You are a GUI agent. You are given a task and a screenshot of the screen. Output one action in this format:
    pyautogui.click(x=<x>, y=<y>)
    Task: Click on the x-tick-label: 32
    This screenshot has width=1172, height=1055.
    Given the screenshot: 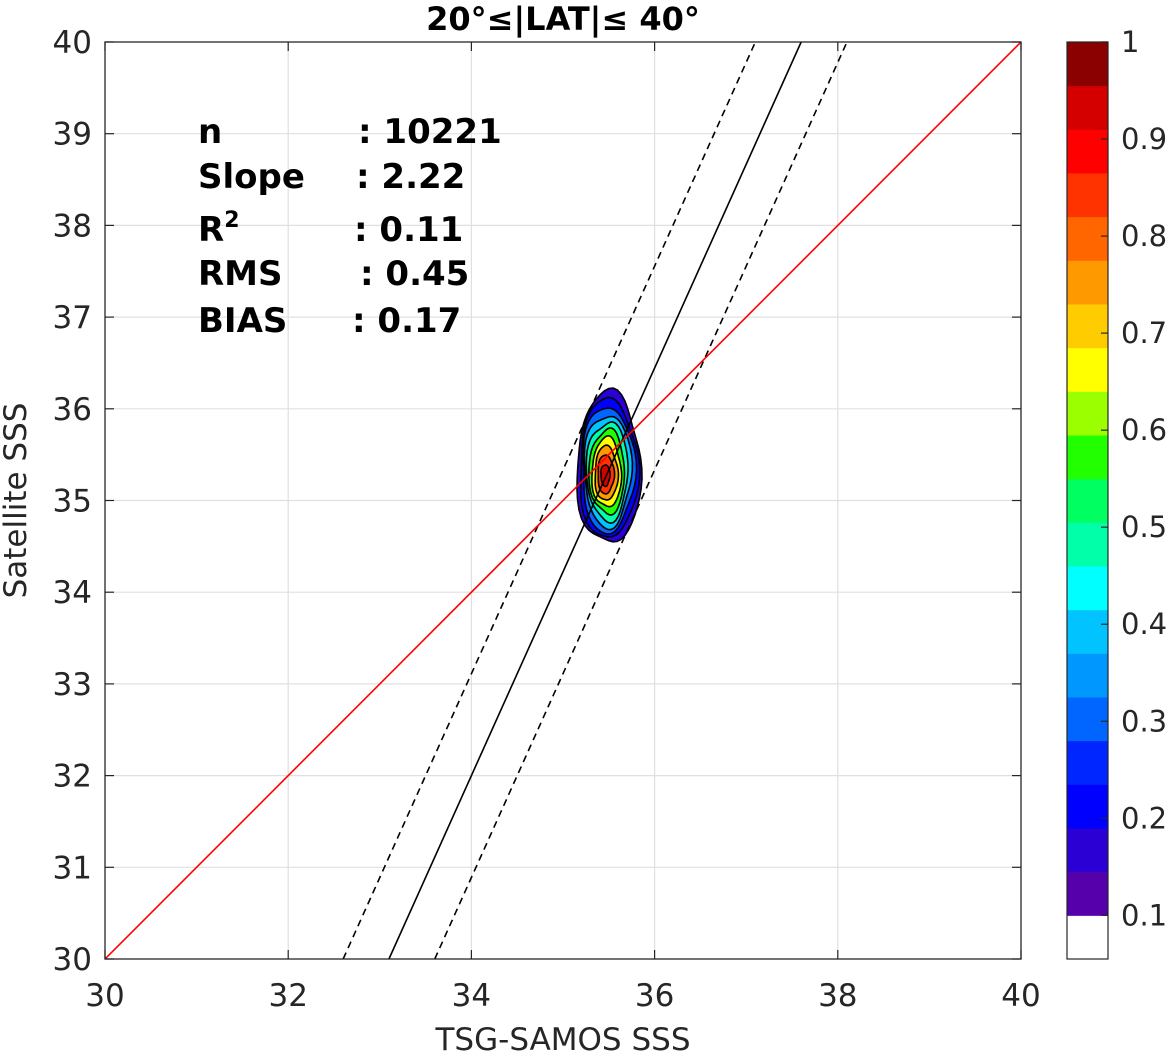 What is the action you would take?
    pyautogui.click(x=287, y=996)
    